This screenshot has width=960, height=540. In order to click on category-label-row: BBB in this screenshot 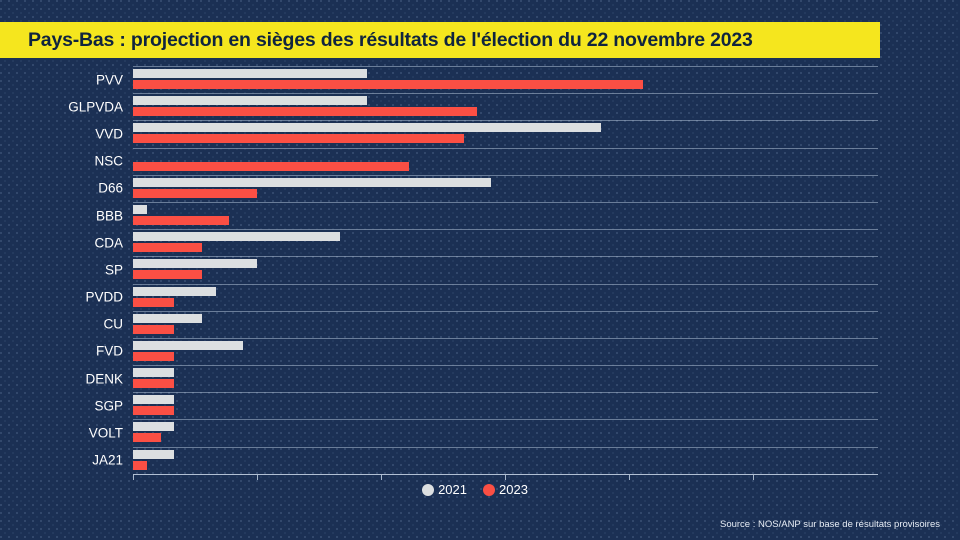, I will do `click(66, 215)`.